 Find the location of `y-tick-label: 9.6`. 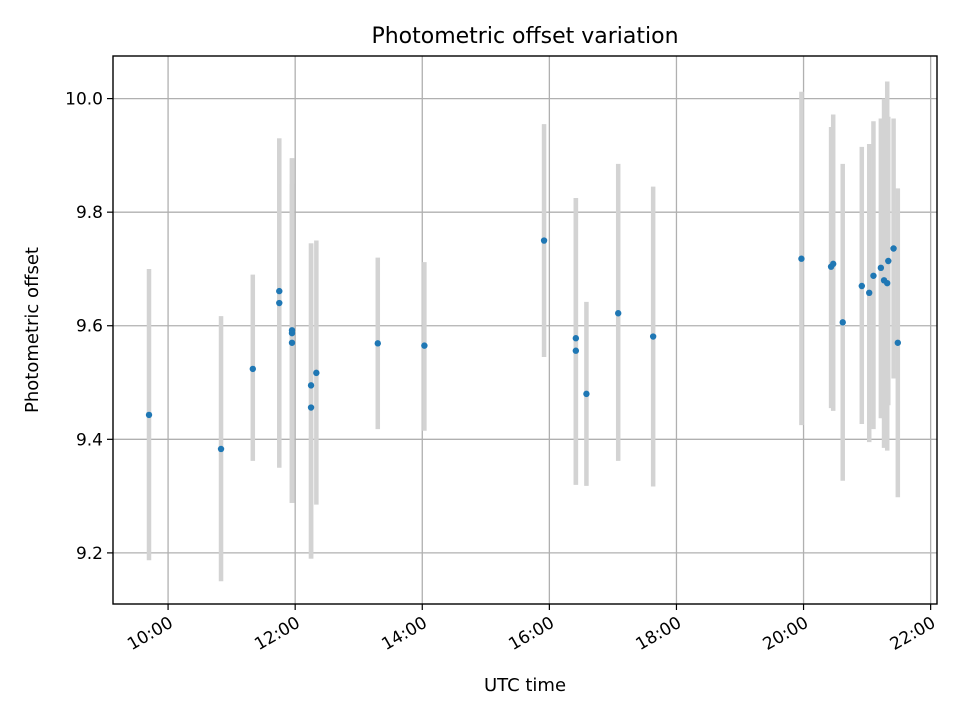

y-tick-label: 9.6 is located at coordinates (89, 327).